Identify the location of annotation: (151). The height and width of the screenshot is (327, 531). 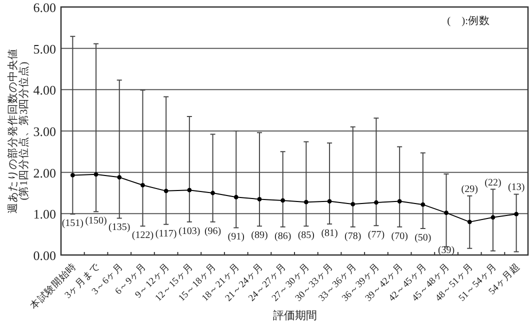
(73, 224).